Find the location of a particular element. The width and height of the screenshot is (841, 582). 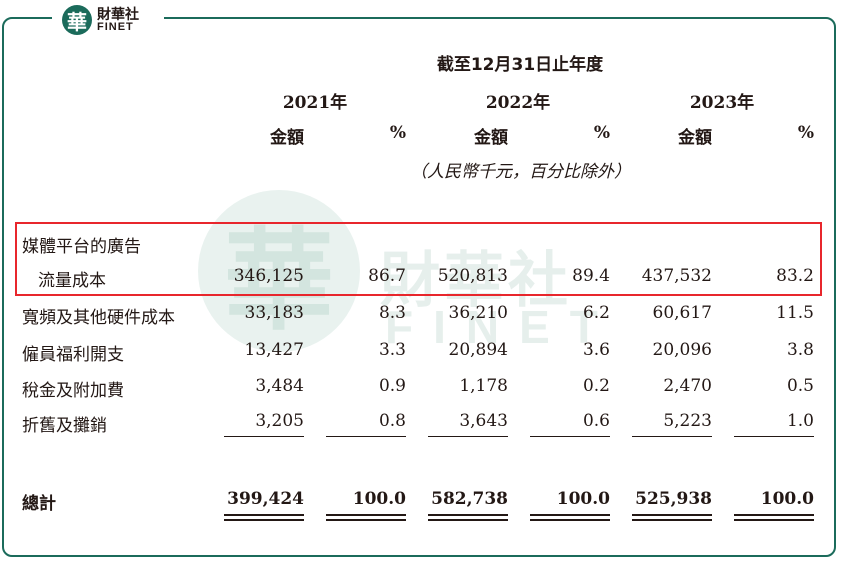

amount-header-2021: 金額 is located at coordinates (287, 138).